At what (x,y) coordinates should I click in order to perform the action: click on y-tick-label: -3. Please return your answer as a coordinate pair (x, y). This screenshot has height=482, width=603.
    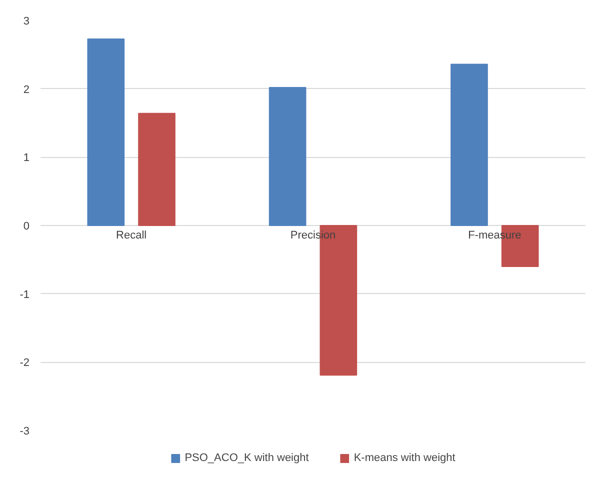
    Looking at the image, I should click on (25, 432).